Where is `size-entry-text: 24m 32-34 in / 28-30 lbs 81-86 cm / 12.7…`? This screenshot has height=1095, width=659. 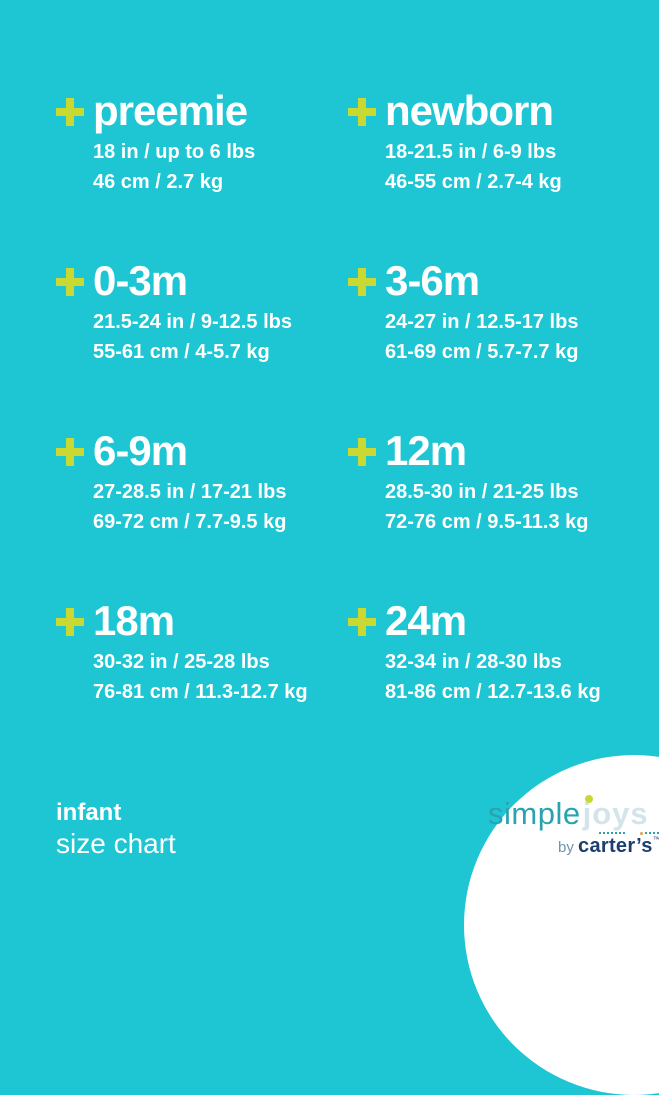 size-entry-text: 24m 32-34 in / 28-30 lbs 81-86 cm / 12.7… is located at coordinates (493, 652).